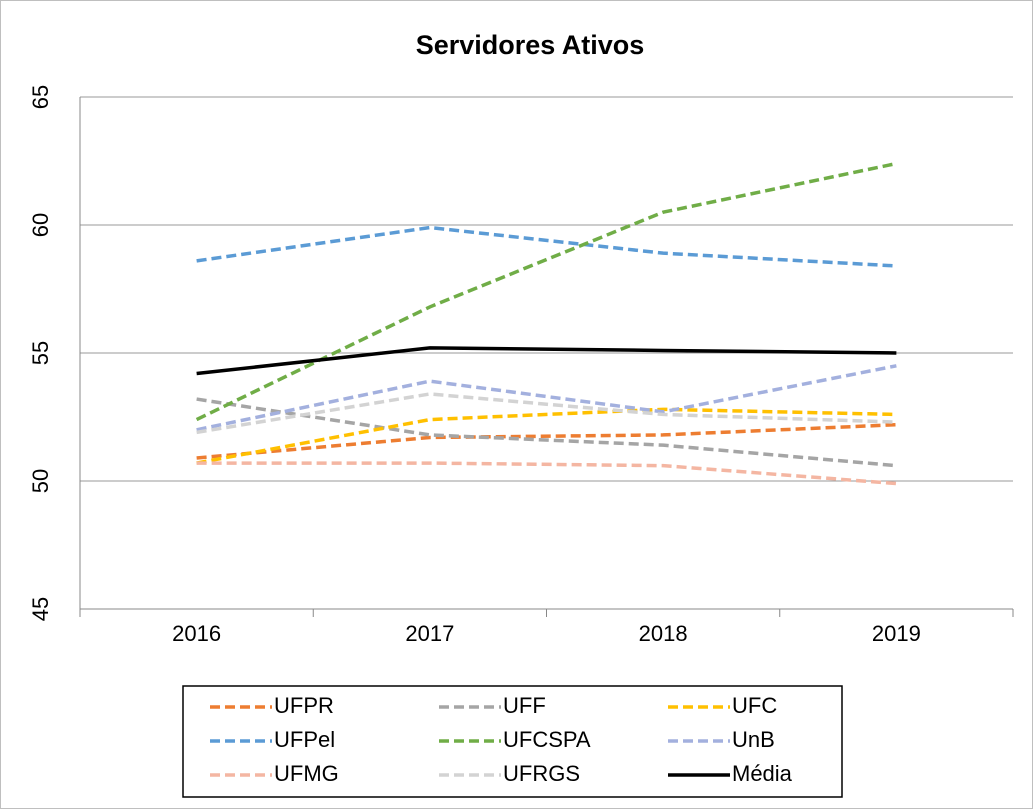  Describe the element at coordinates (40, 609) in the screenshot. I see `y-tick-label: 45` at that location.